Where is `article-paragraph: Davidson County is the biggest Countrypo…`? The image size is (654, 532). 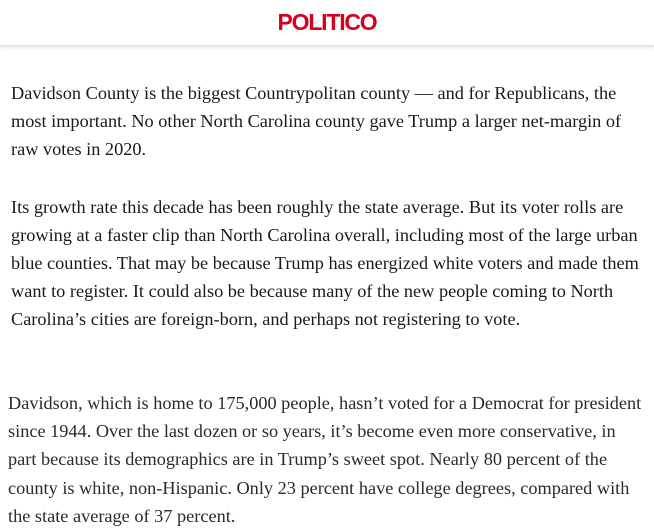 article-paragraph: Davidson County is the biggest Countrypo… is located at coordinates (316, 121).